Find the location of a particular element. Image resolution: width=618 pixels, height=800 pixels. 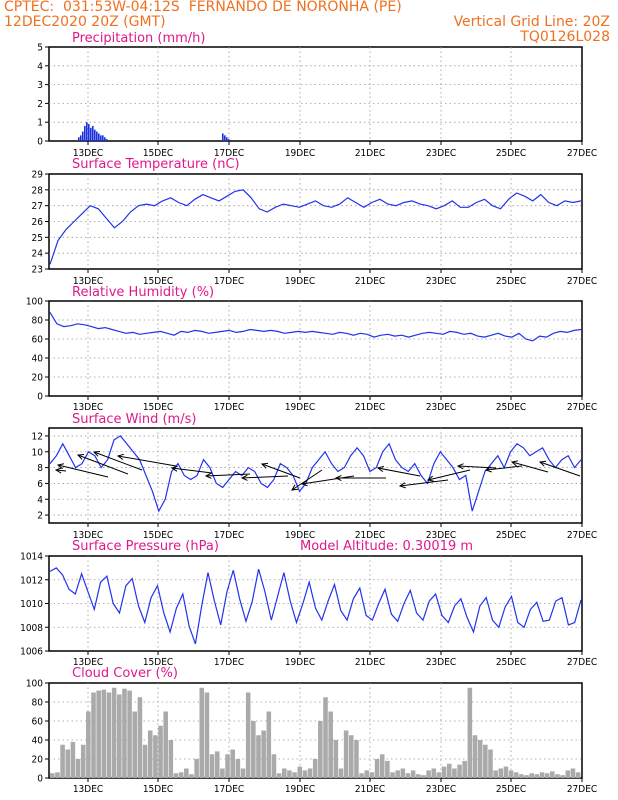

x-tick-label-3-1: 15DEC is located at coordinates (158, 535).